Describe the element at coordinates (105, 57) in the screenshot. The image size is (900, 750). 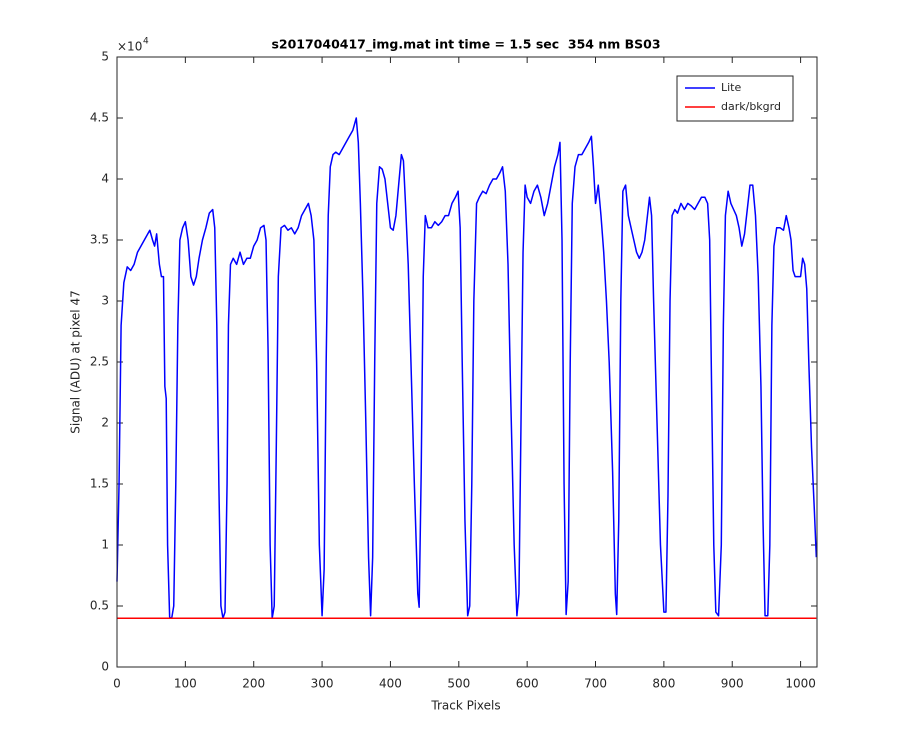
I see `y-tick-label: 5` at that location.